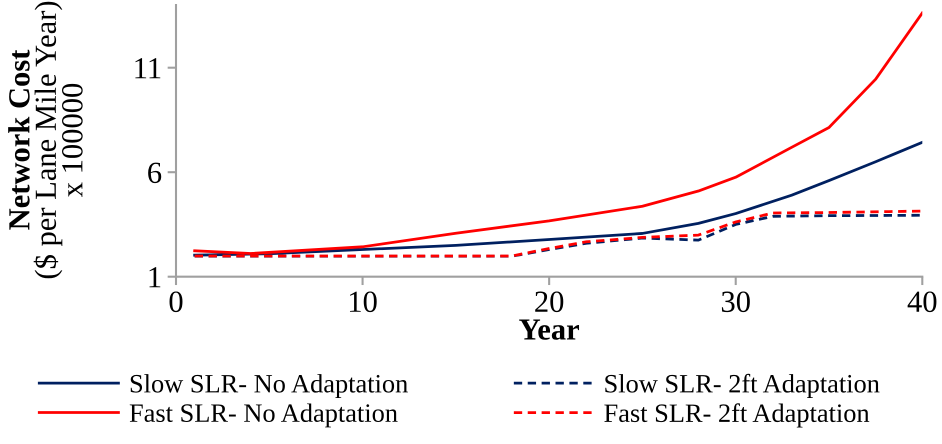 Image resolution: width=942 pixels, height=444 pixels. Describe the element at coordinates (264, 415) in the screenshot. I see `legend-label: Fast SLR- No Adaptation` at that location.